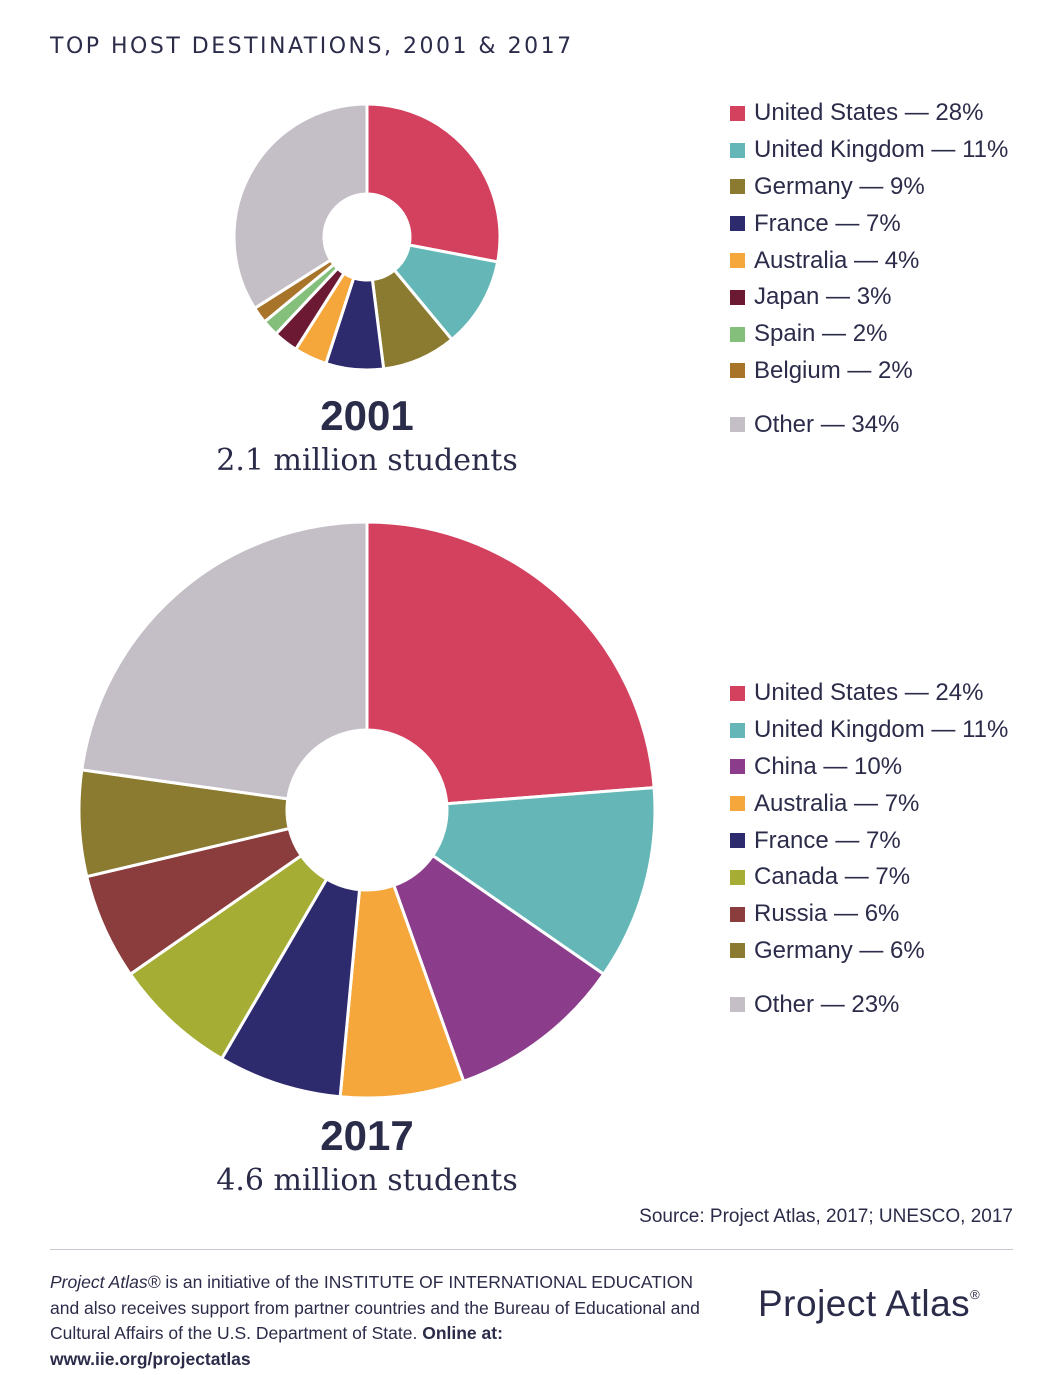  What do you see at coordinates (543, 881) in the screenshot?
I see `slice-united-kingdom` at bounding box center [543, 881].